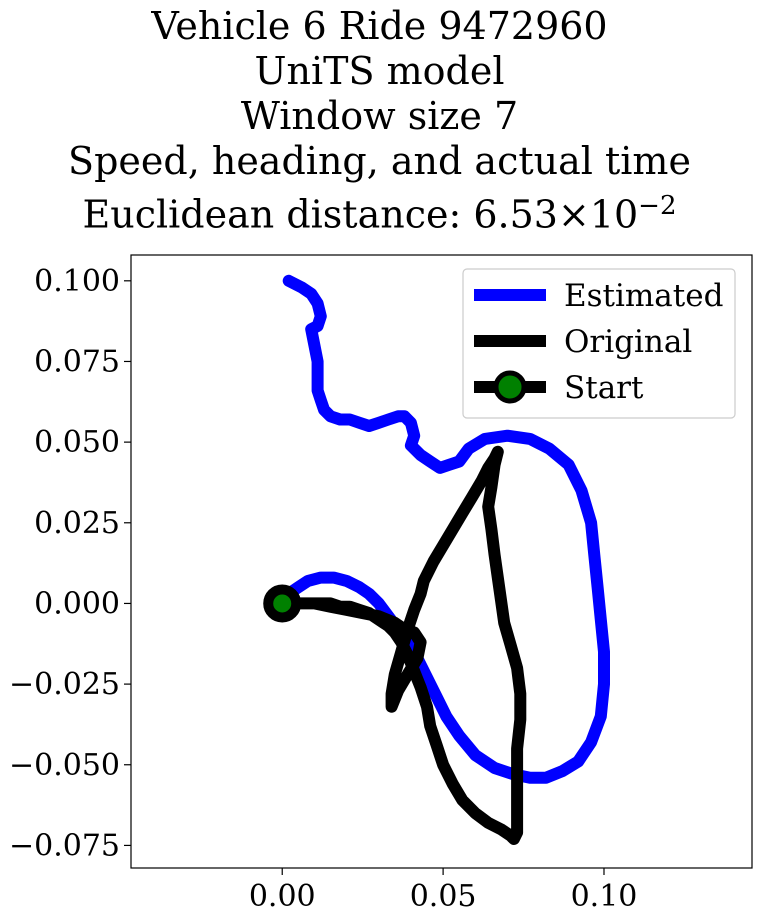 Image resolution: width=759 pixels, height=916 pixels. Describe the element at coordinates (64, 845) in the screenshot. I see `y-tick-label: −0.075` at that location.